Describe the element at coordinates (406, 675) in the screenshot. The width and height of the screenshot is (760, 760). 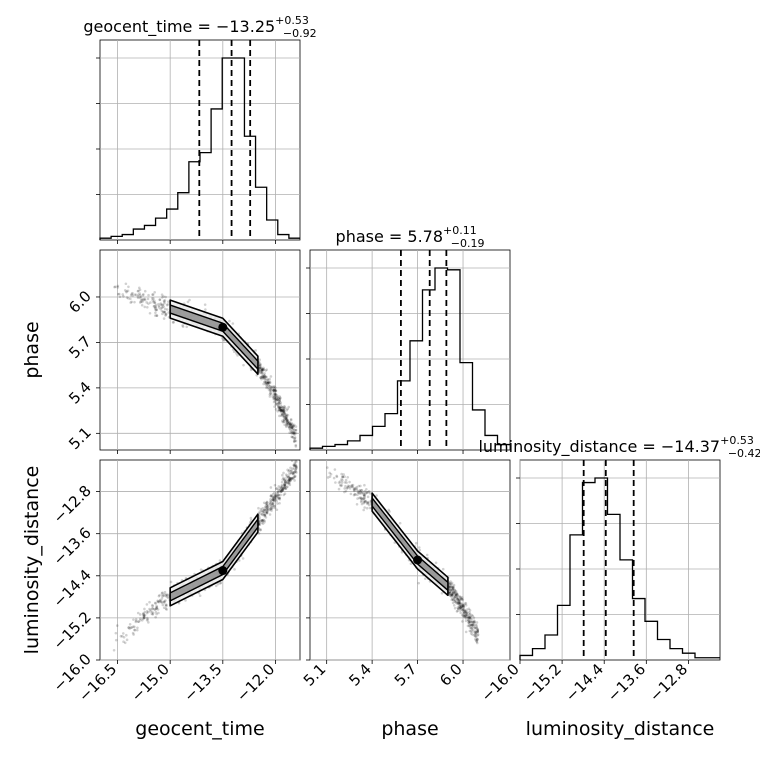
I see `x-tick-label: 5.7` at that location.